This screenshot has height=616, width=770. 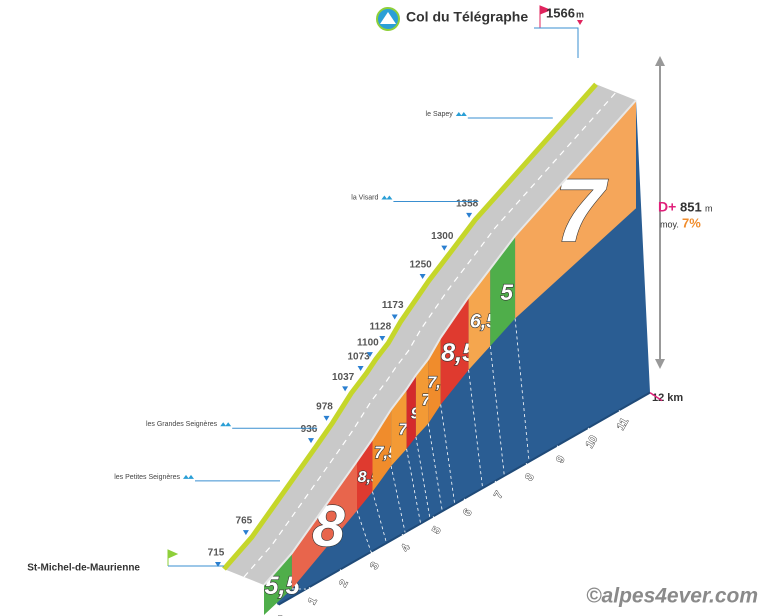 I want to click on gain-unit: m, so click(x=709, y=208).